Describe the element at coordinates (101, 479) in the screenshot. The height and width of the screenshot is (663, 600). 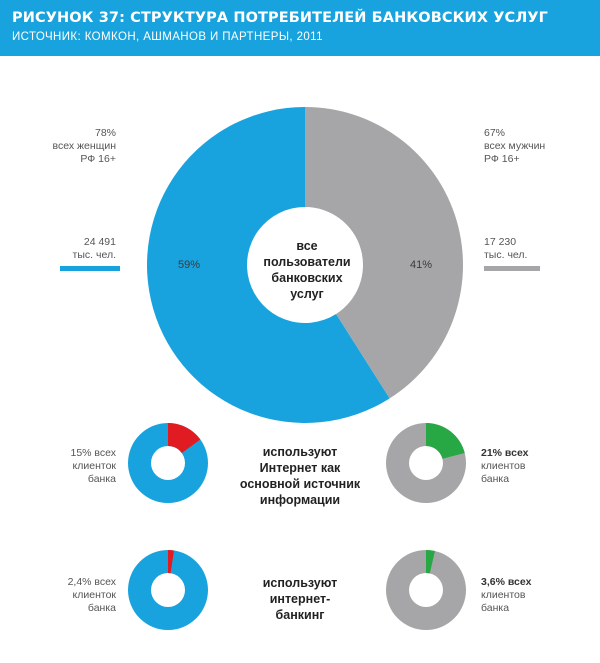
I see `row1-left-line-3: банка` at that location.